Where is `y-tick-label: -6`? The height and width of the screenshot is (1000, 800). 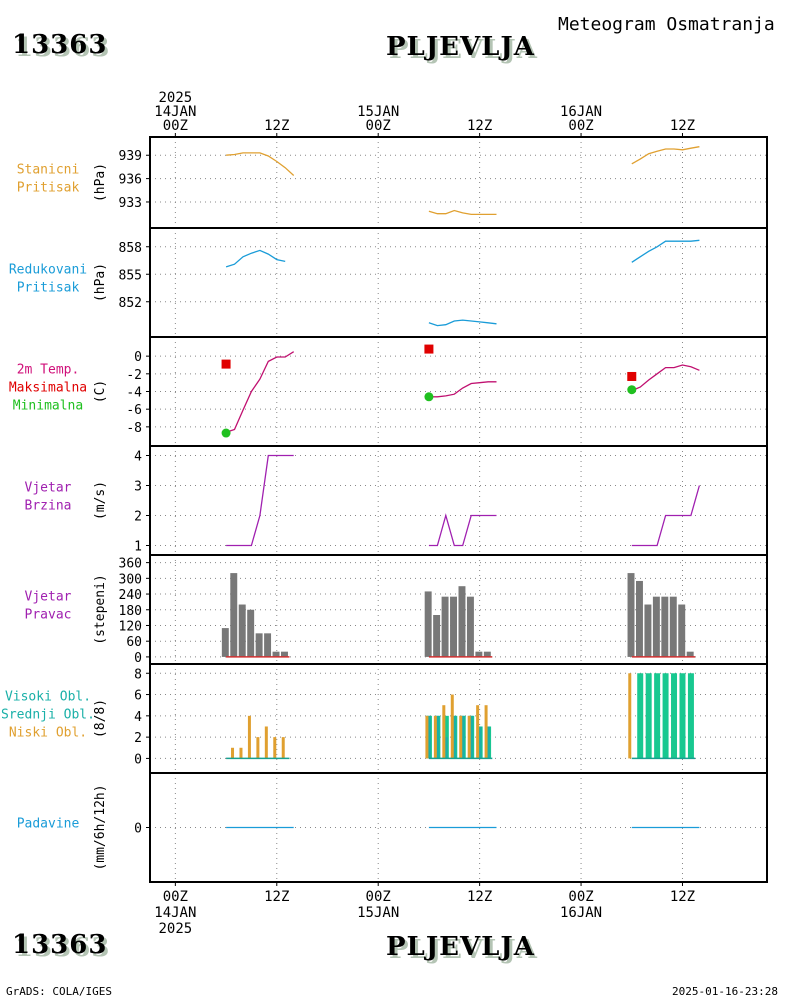 y-tick-label: -6 is located at coordinates (134, 410).